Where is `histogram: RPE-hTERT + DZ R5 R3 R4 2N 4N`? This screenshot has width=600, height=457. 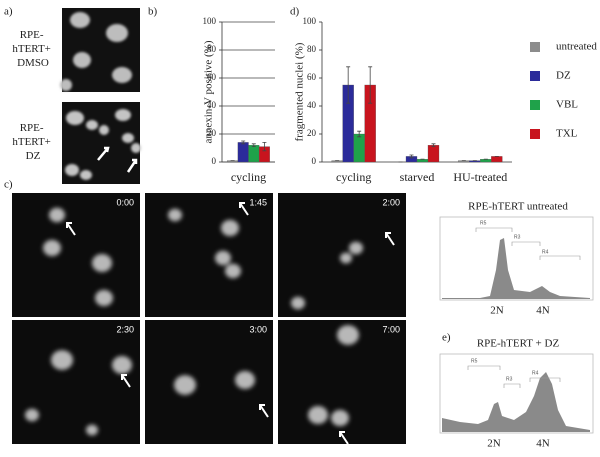 histogram: RPE-hTERT + DZ R5 R3 R4 2N 4N is located at coordinates (516, 394).